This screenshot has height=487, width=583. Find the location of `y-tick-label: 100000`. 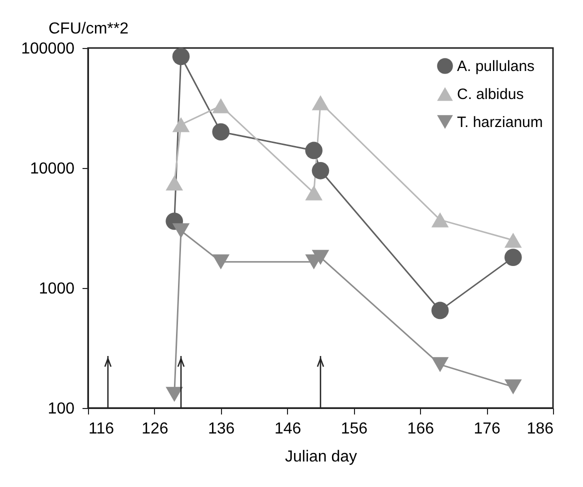

y-tick-label: 100000 is located at coordinates (48, 49).